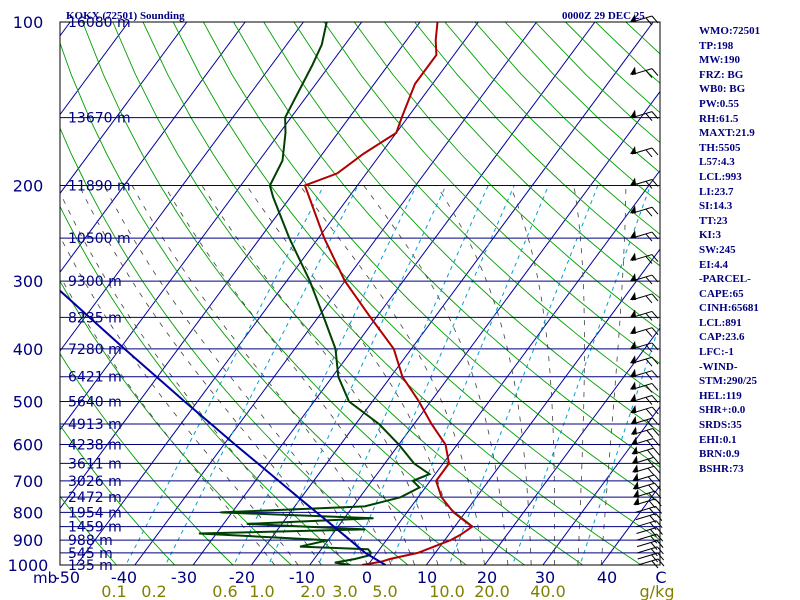 The height and width of the screenshot is (600, 800). I want to click on mixing-ratio-label: 20.0, so click(492, 591).